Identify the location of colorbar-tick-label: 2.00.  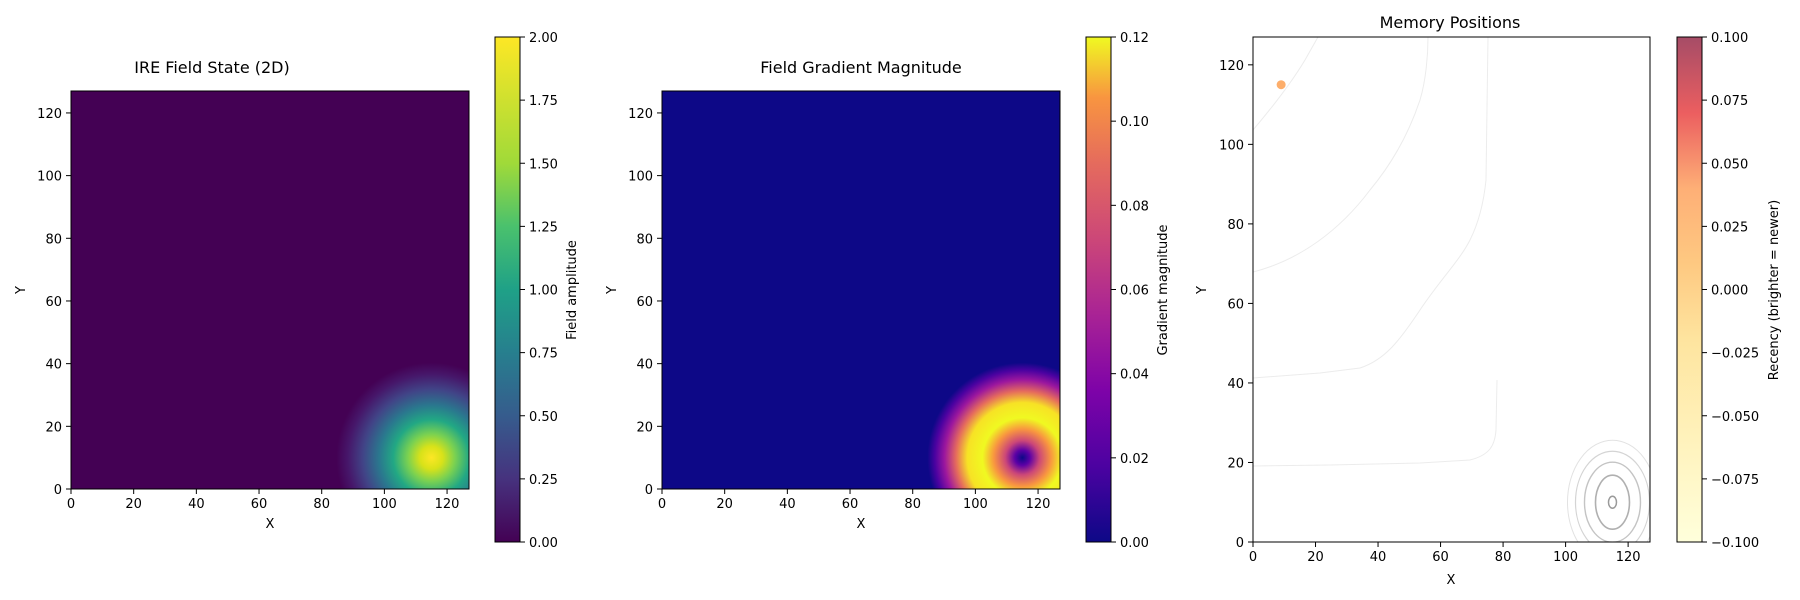
(543, 38).